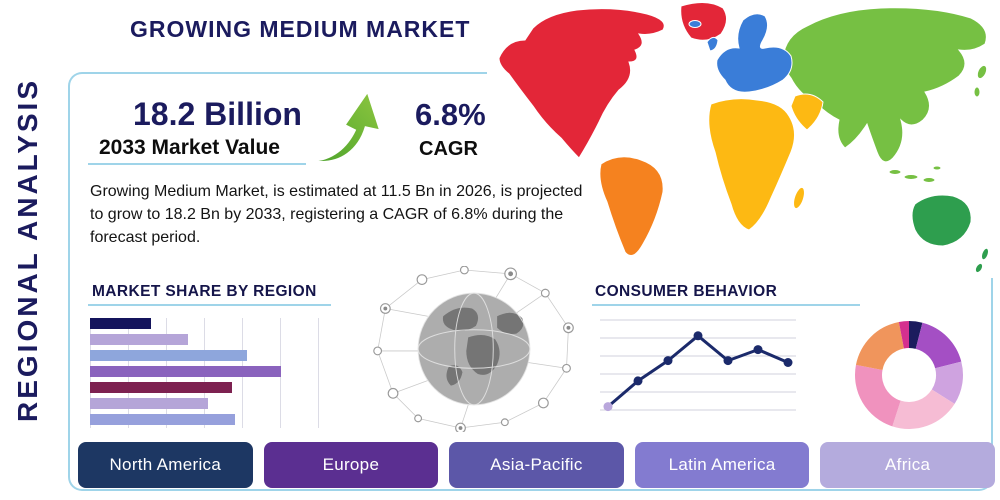  What do you see at coordinates (937, 168) in the screenshot?
I see `island-philippines` at bounding box center [937, 168].